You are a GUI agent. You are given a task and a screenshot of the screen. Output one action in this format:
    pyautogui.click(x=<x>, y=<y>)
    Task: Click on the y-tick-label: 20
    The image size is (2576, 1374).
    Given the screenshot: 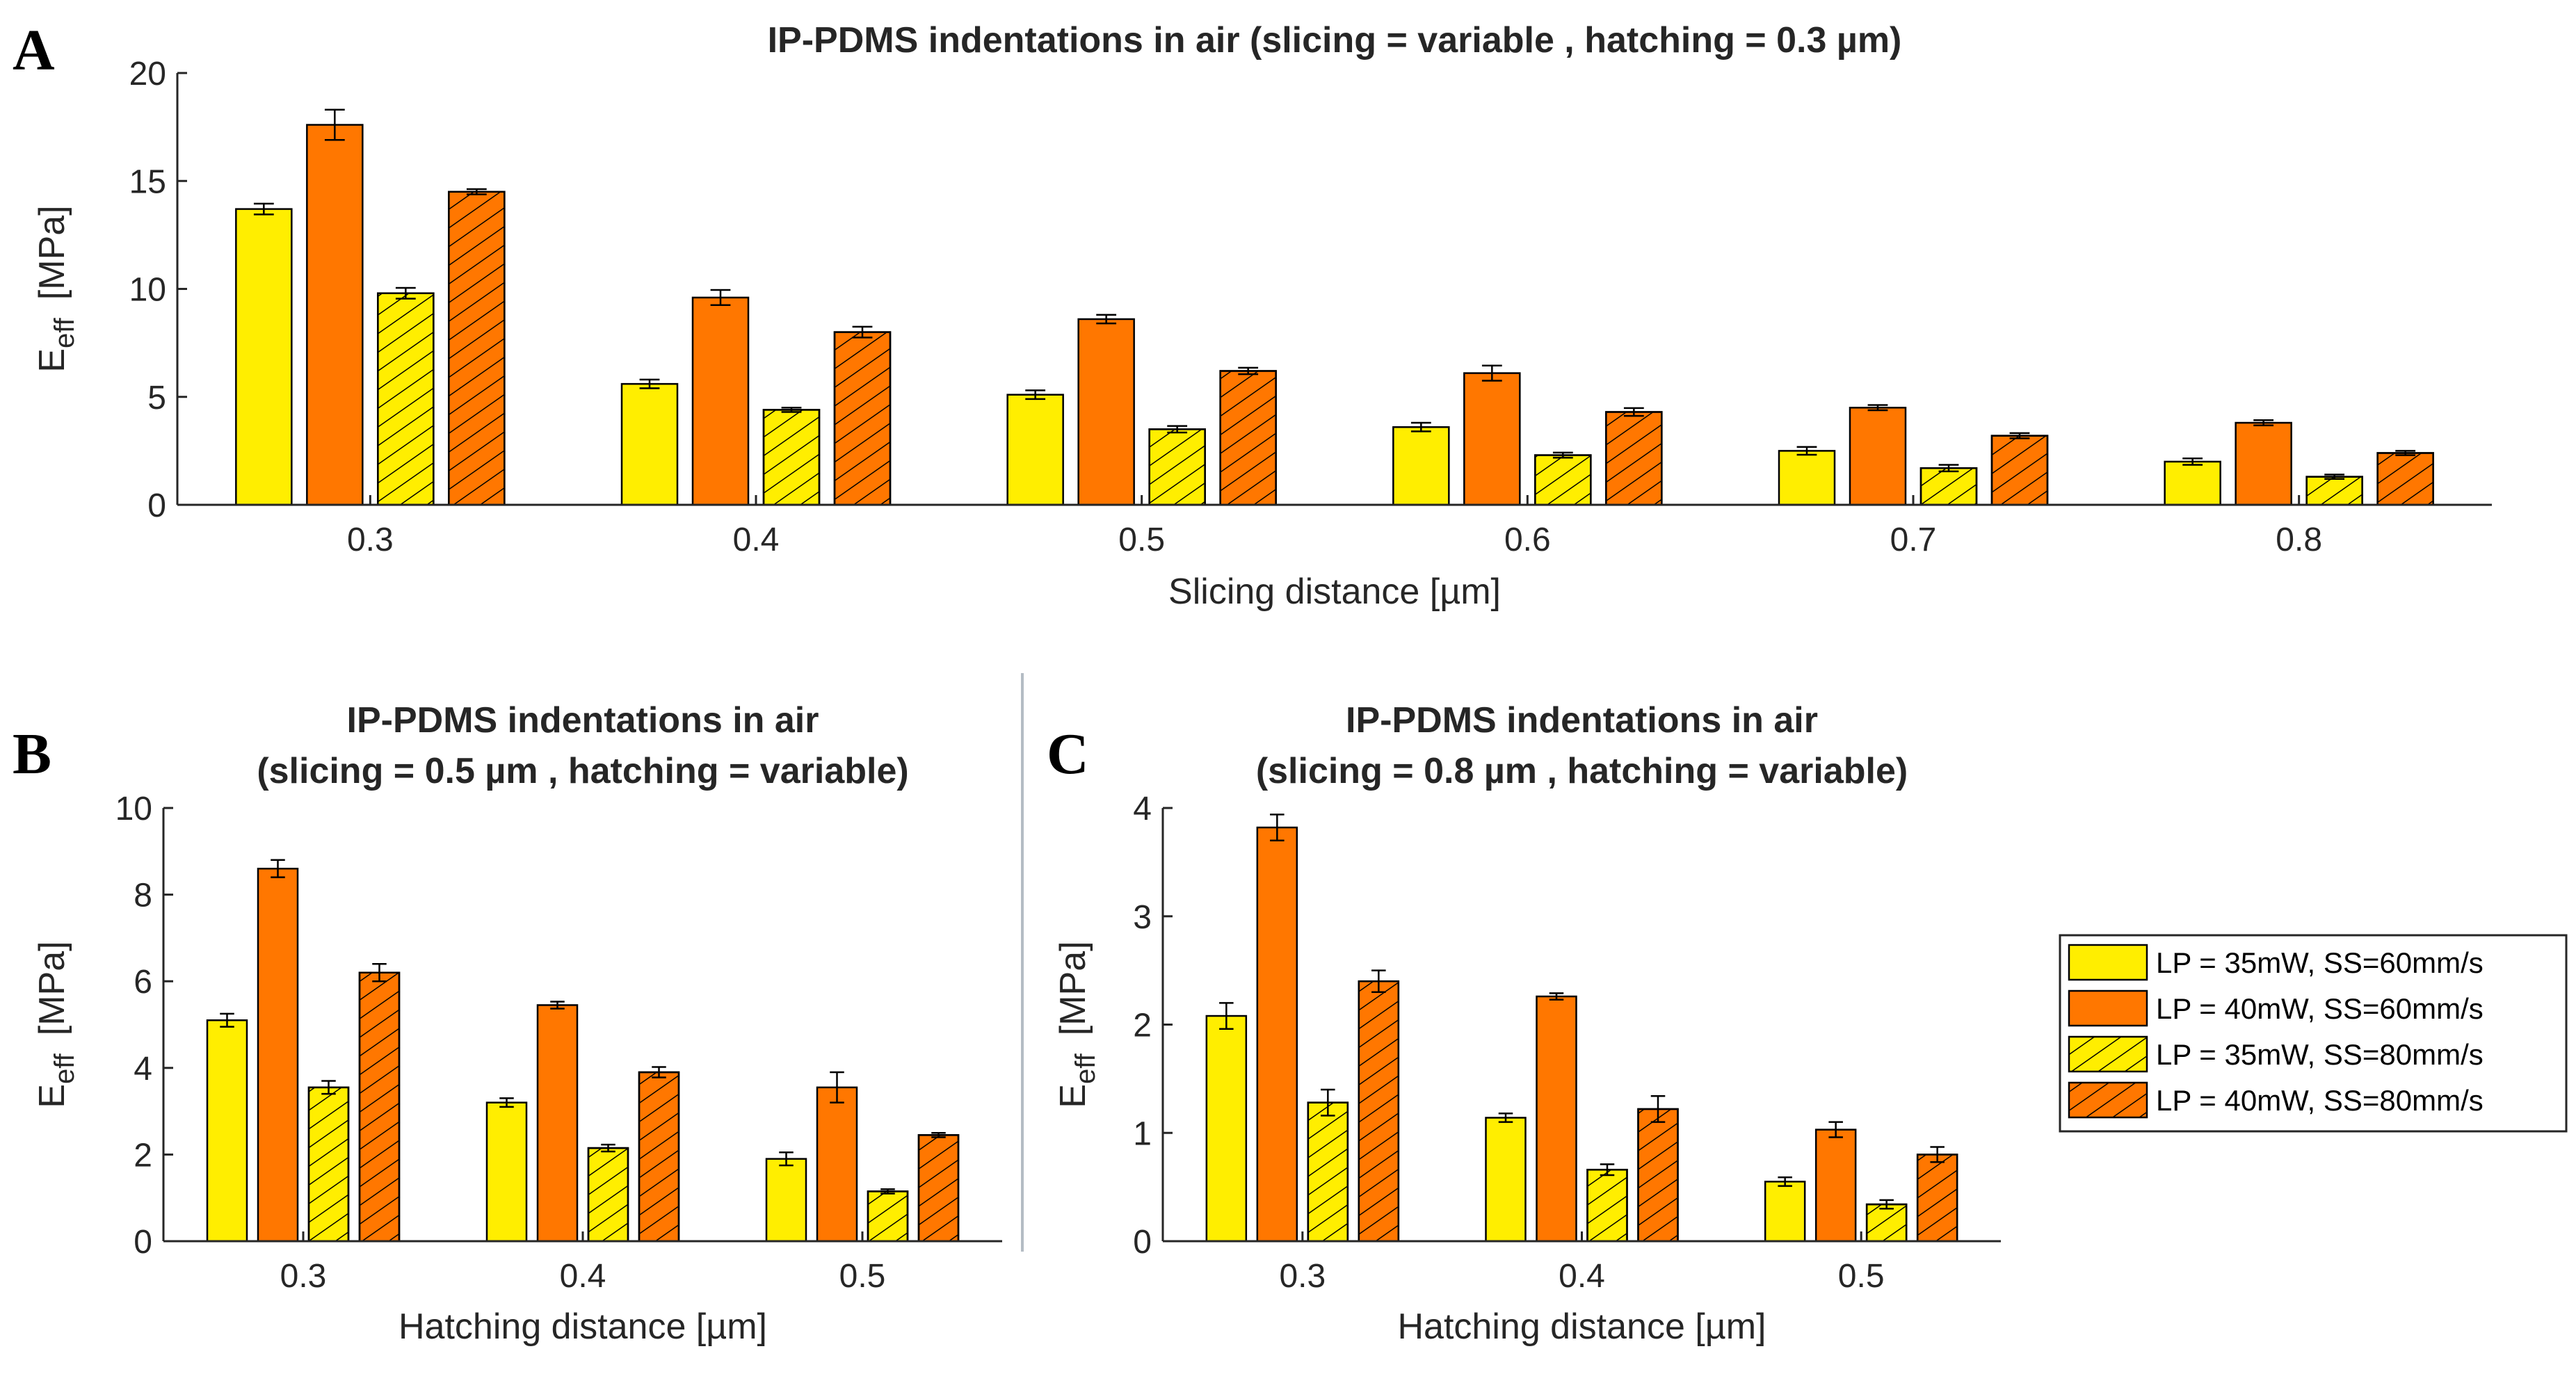 What is the action you would take?
    pyautogui.click(x=147, y=74)
    